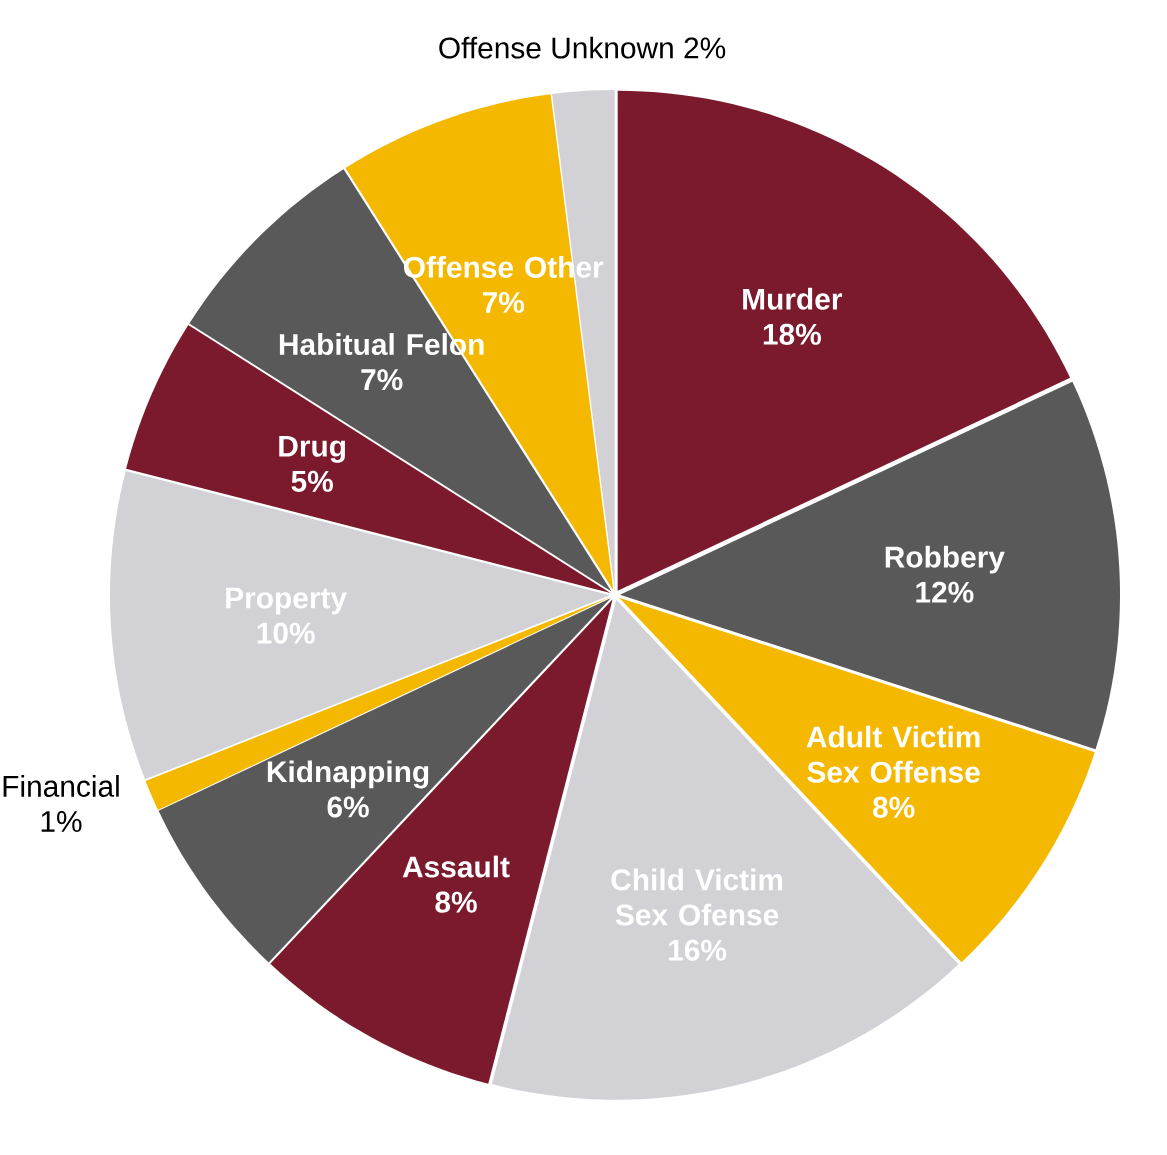 The height and width of the screenshot is (1155, 1167). What do you see at coordinates (705, 48) in the screenshot?
I see `data-label: 2%` at bounding box center [705, 48].